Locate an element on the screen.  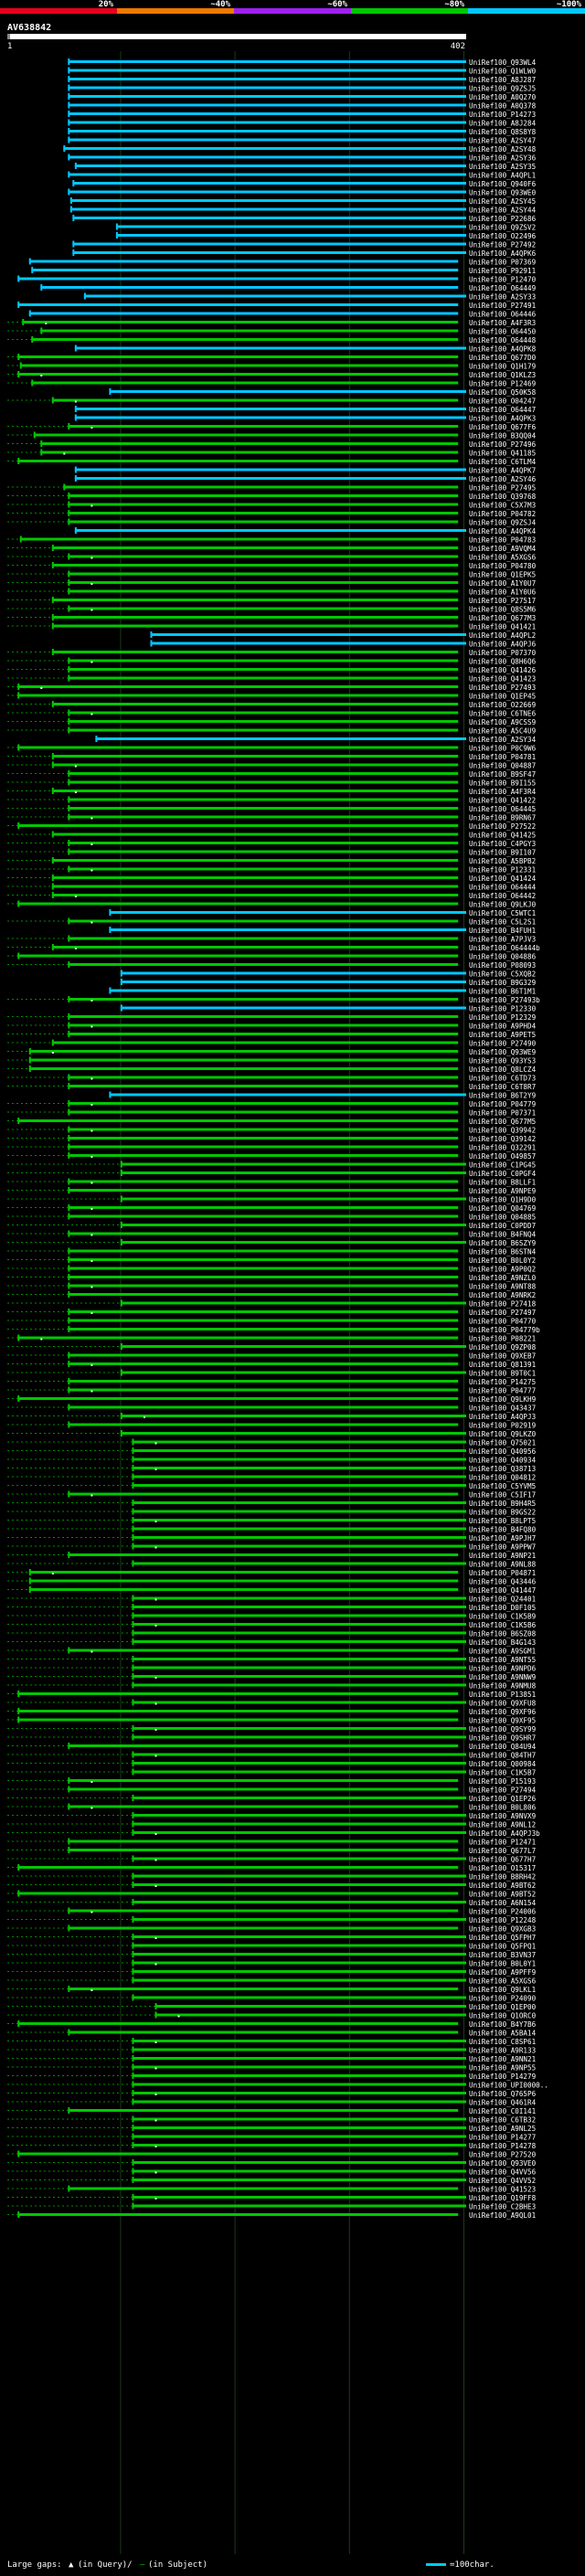
hit-label: UniRef100_O64450 is located at coordinates (503, 332).